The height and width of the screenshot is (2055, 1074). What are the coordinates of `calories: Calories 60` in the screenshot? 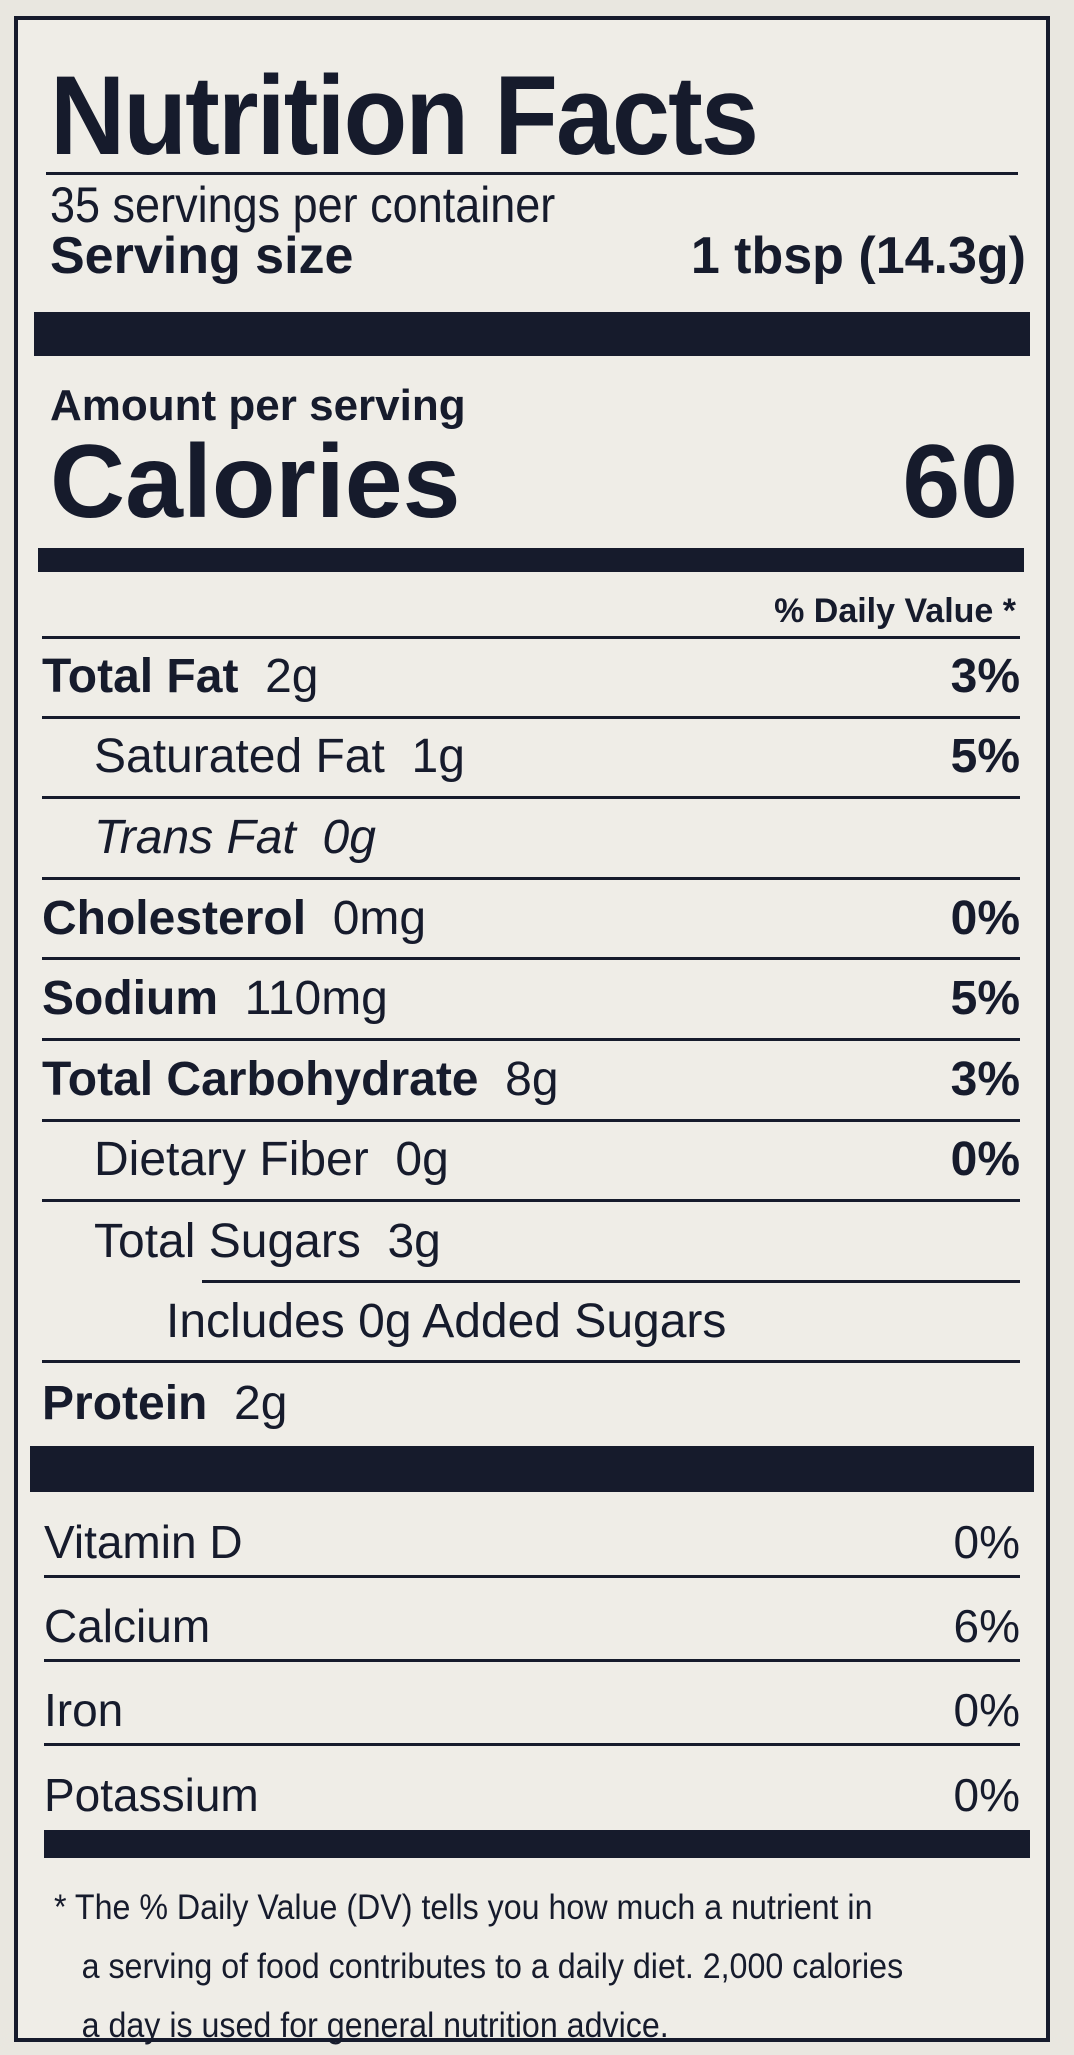 It's located at (534, 482).